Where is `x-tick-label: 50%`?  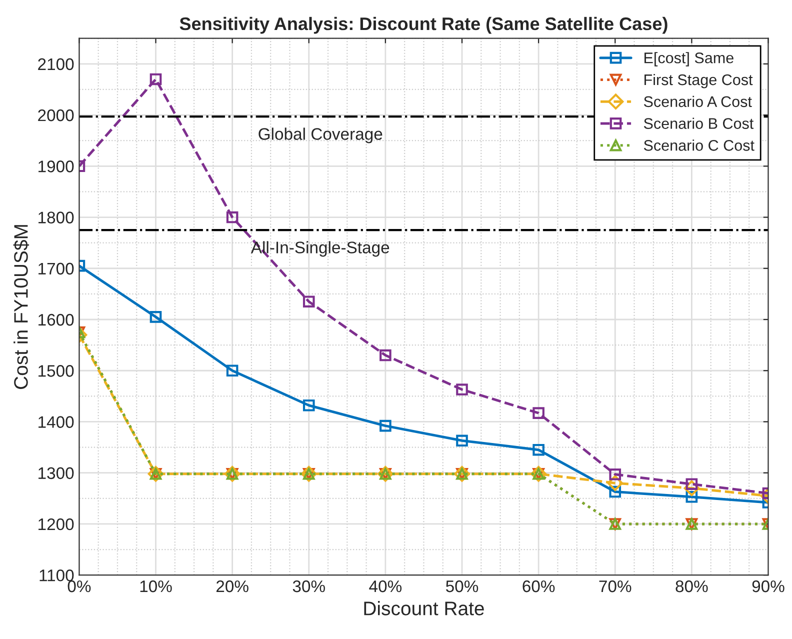 x-tick-label: 50% is located at coordinates (462, 586).